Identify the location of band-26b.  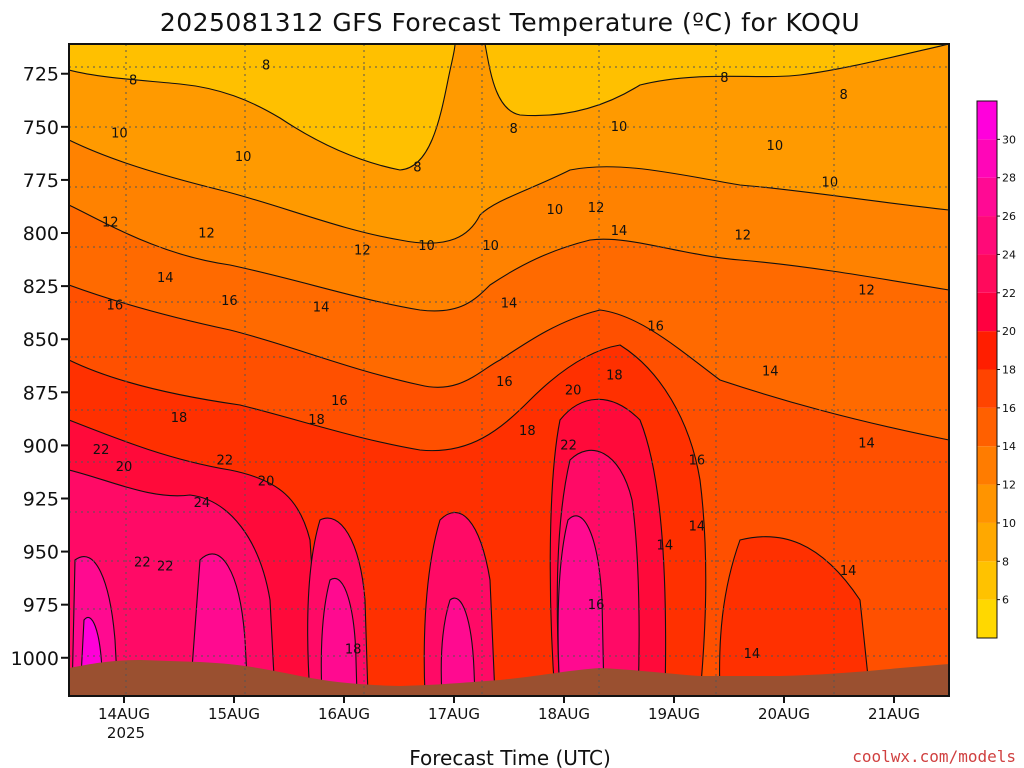
(219, 624).